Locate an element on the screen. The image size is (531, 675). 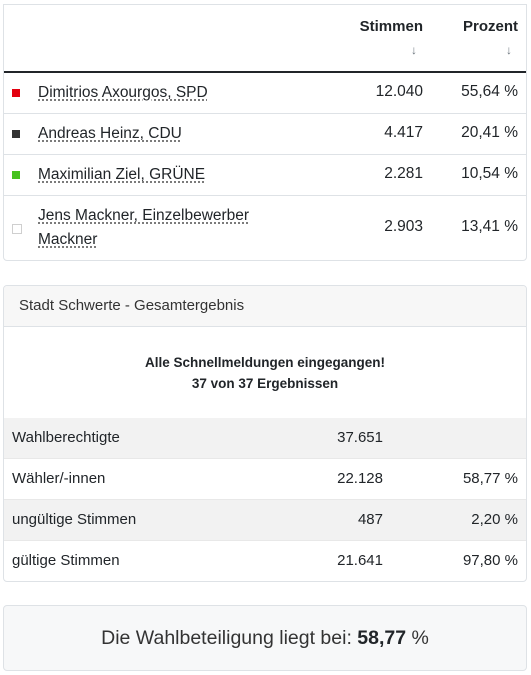
turnout-card: Die Wahlbeteiligung liegt bei: 58,77 % is located at coordinates (265, 638).